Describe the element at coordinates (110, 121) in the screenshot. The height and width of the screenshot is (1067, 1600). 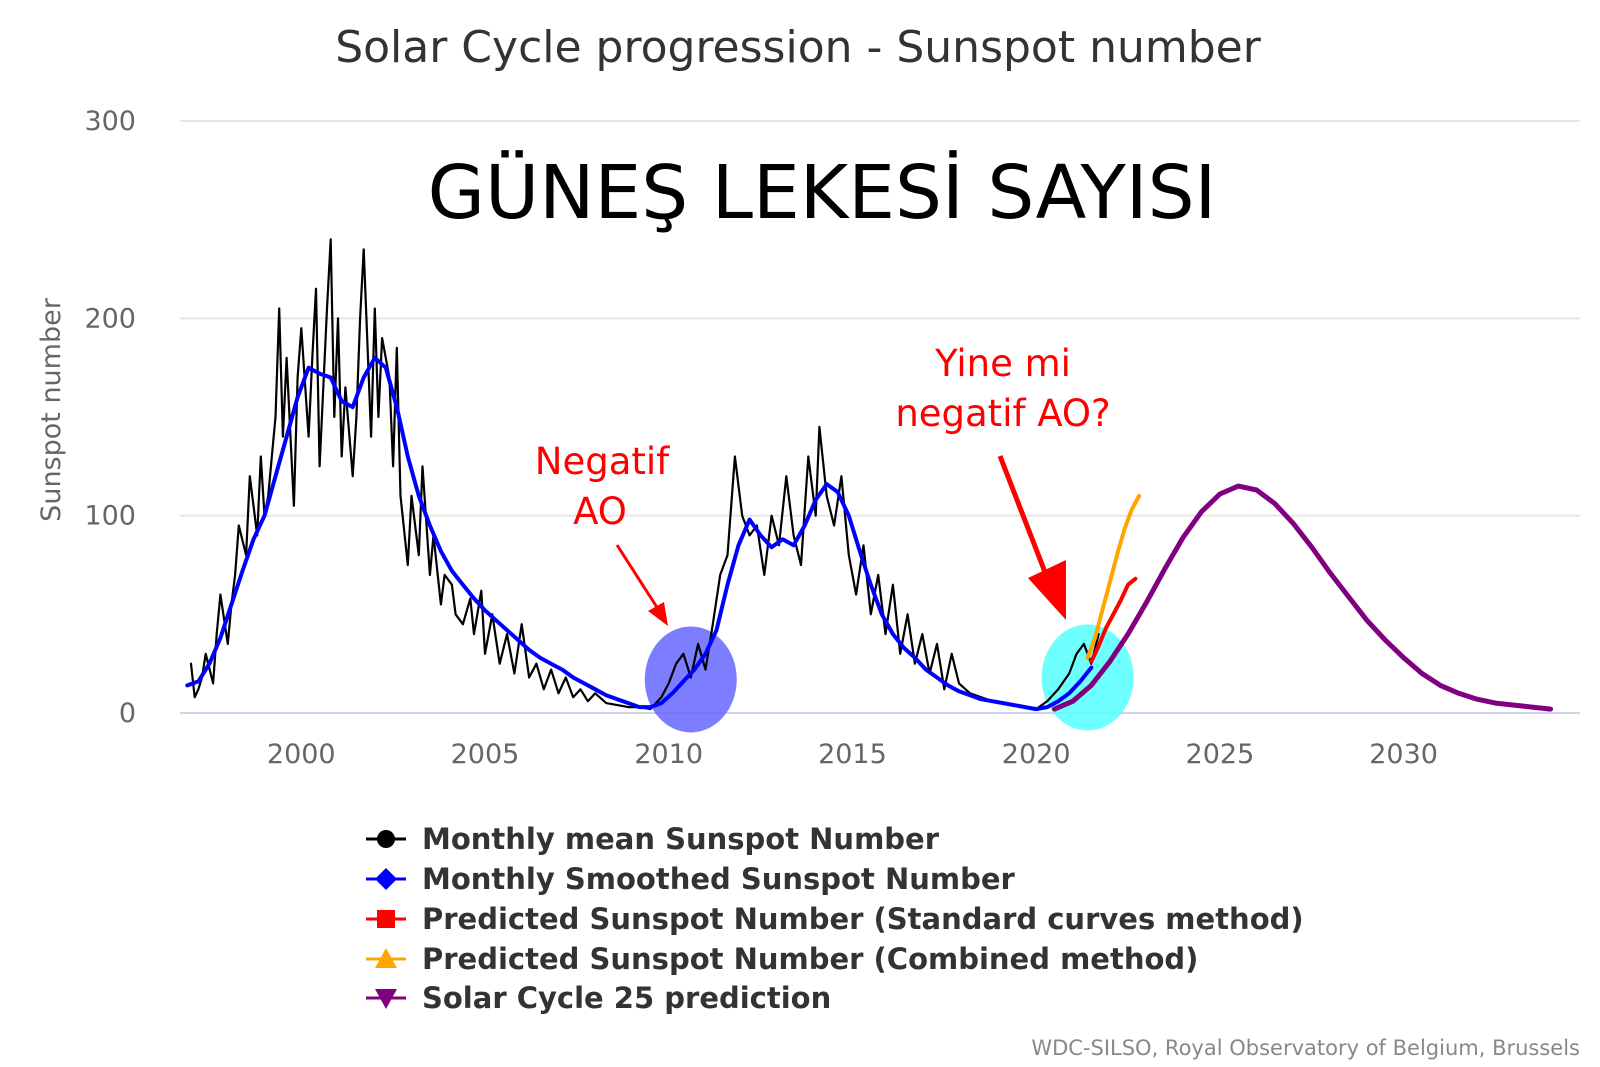
I see `y-tick-label: 300` at that location.